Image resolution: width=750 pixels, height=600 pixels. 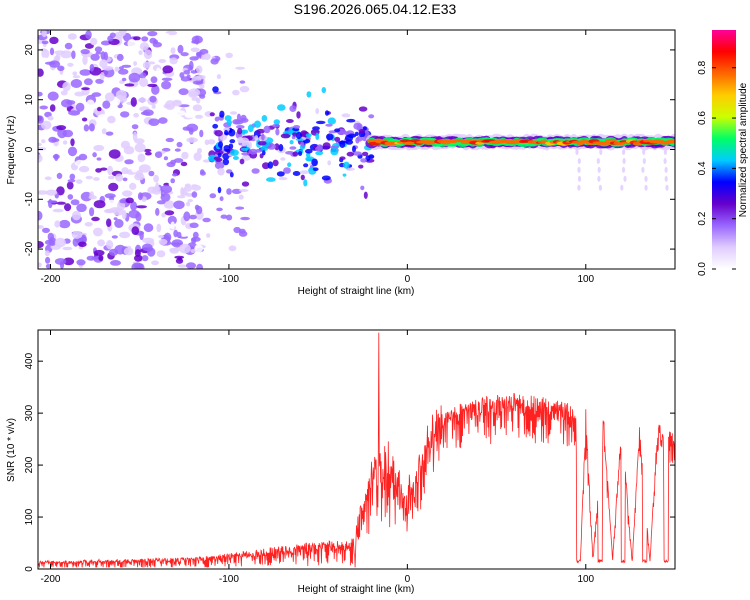 I want to click on y-tick-label: 300, so click(x=29, y=412).